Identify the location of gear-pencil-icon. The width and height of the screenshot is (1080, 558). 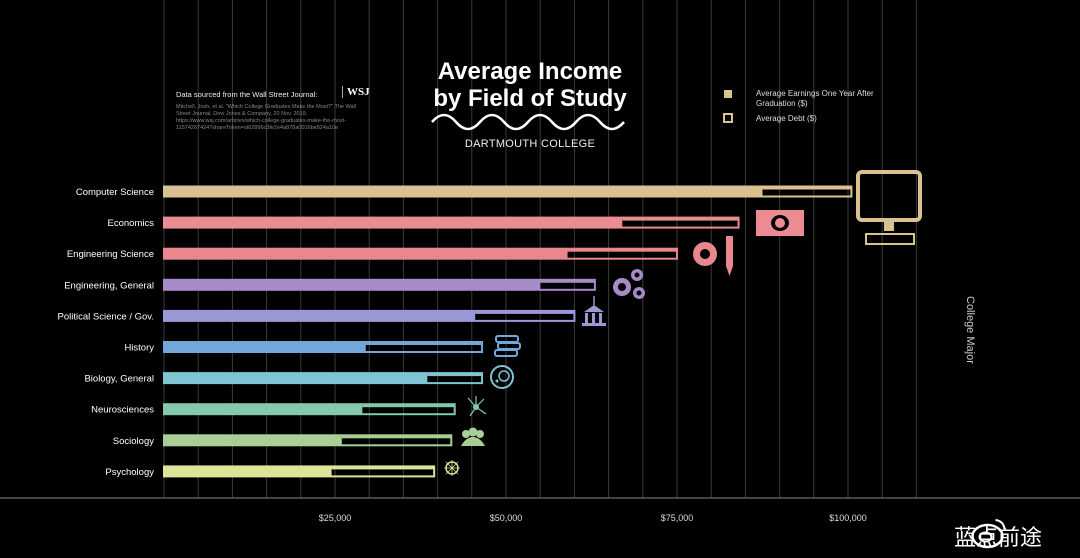
(713, 256).